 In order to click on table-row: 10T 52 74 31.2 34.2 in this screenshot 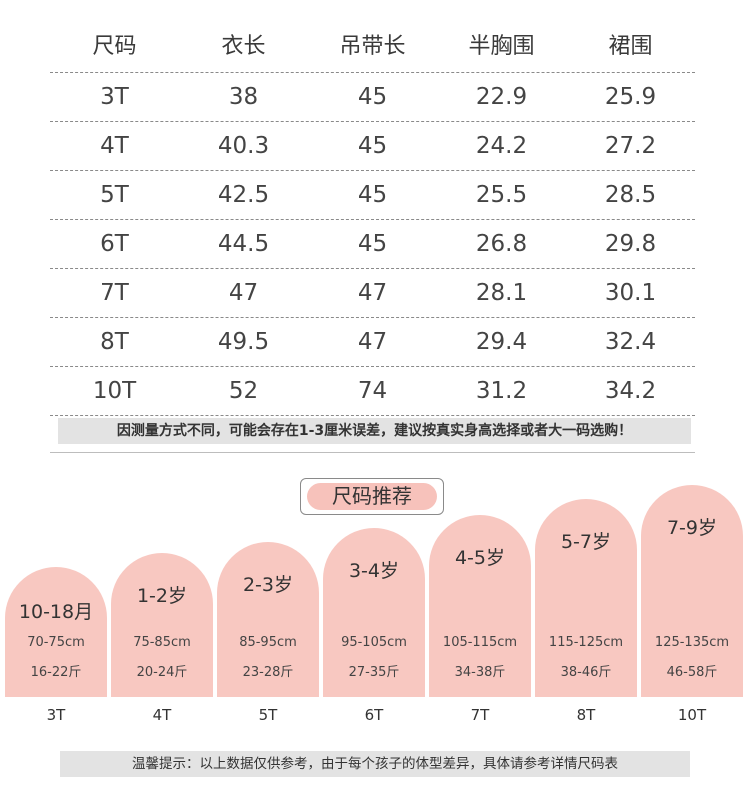, I will do `click(372, 391)`.